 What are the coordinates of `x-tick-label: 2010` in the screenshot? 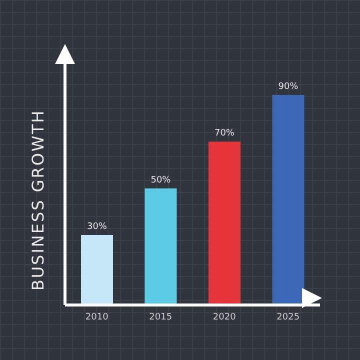 It's located at (97, 317).